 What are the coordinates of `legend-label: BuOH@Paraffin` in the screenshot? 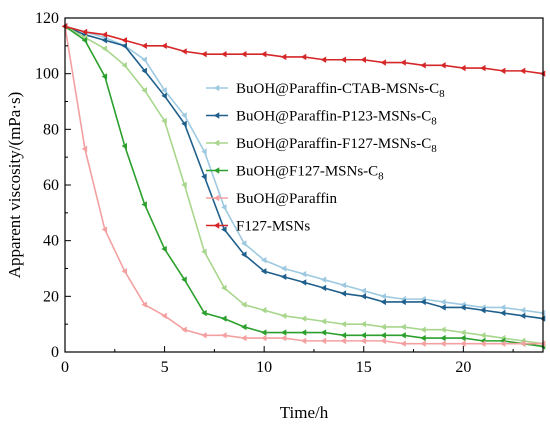 It's located at (287, 199).